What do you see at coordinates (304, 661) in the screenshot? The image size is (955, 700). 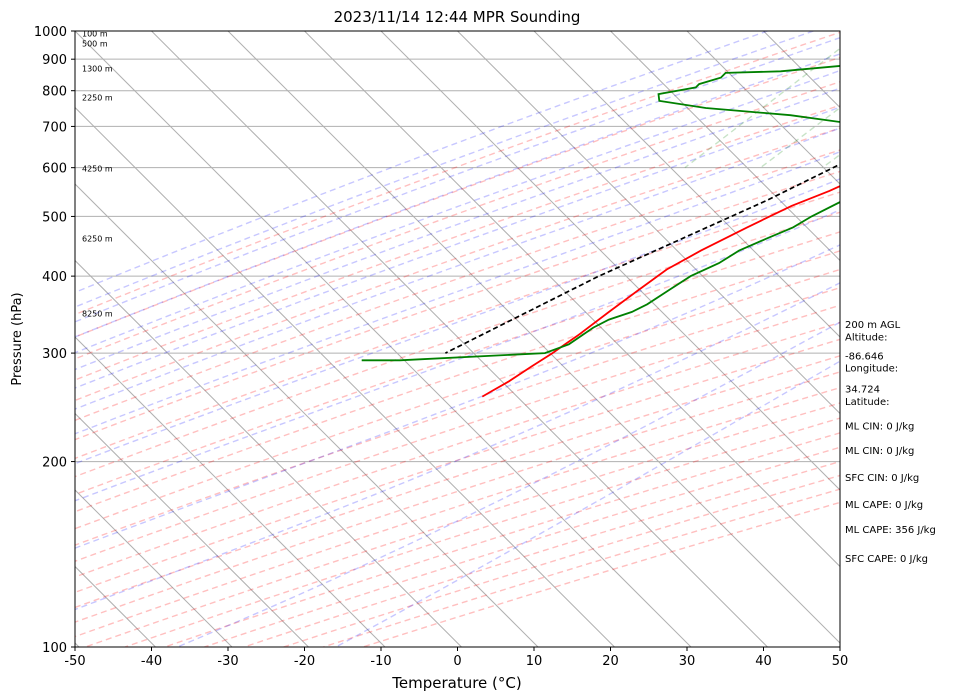 I see `x-tick-label: -20` at bounding box center [304, 661].